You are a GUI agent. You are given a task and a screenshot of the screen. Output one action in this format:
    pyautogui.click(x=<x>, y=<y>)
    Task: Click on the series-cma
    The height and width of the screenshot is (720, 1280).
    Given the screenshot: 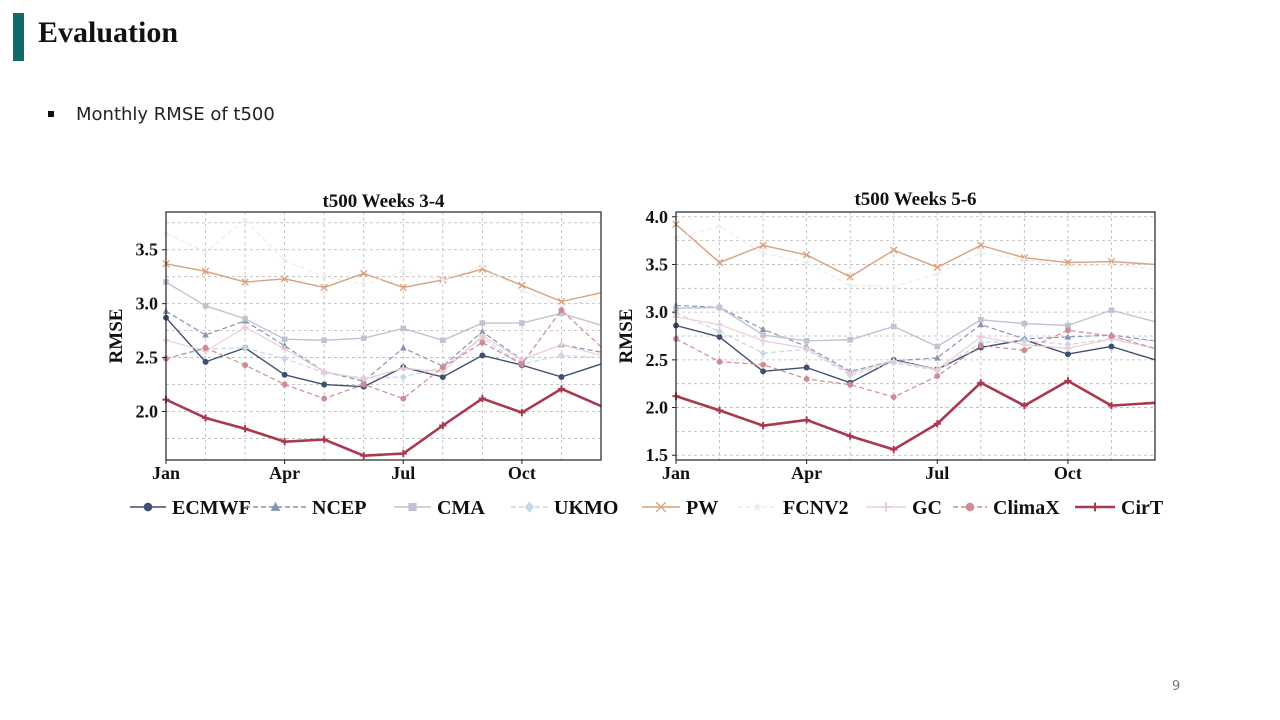 What is the action you would take?
    pyautogui.click(x=382, y=311)
    